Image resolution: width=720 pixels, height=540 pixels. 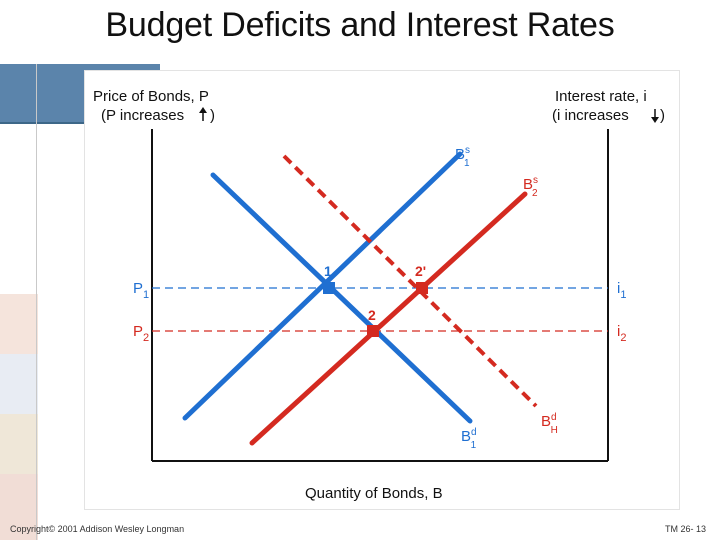 I want to click on slide-number: TM 26- 13, so click(x=685, y=529).